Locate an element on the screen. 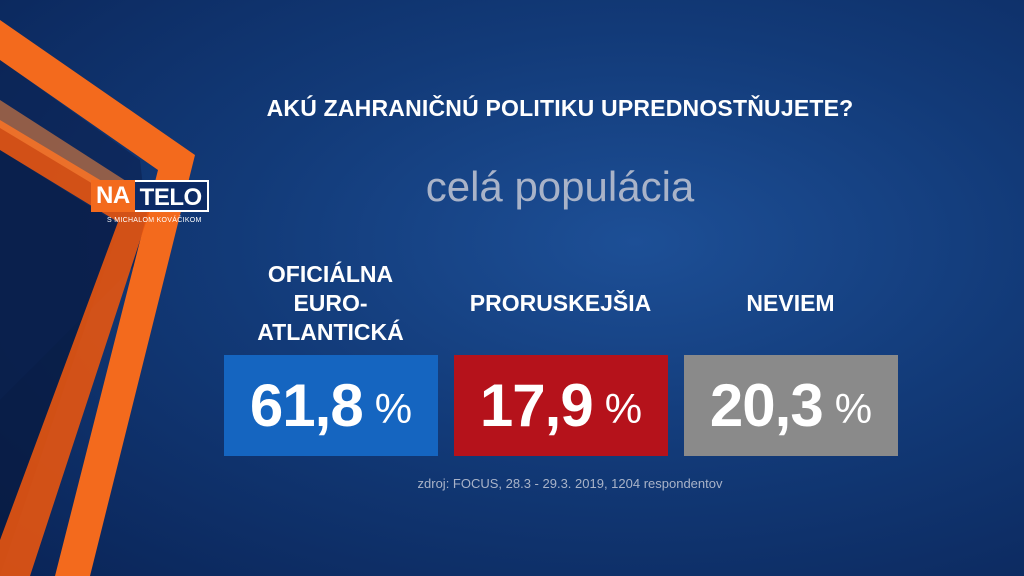  category-label-dont-know: NEVIEM is located at coordinates (790, 303).